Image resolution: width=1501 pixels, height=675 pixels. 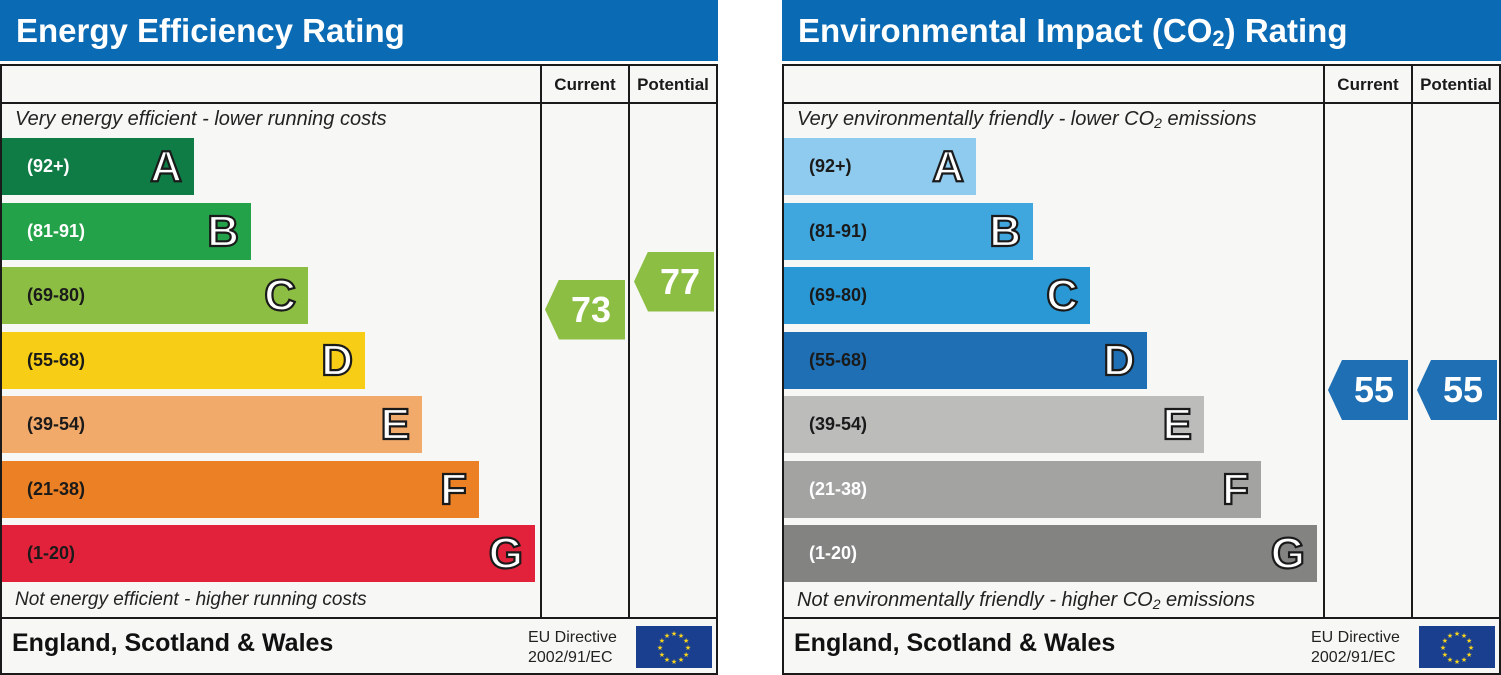 I want to click on current-rating-arrow: 55, so click(x=1368, y=390).